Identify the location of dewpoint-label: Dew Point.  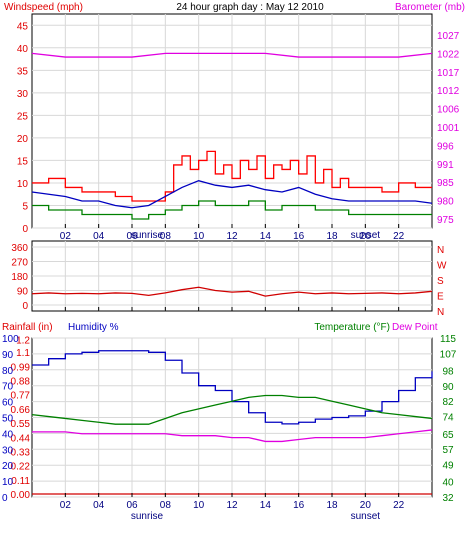
(415, 327).